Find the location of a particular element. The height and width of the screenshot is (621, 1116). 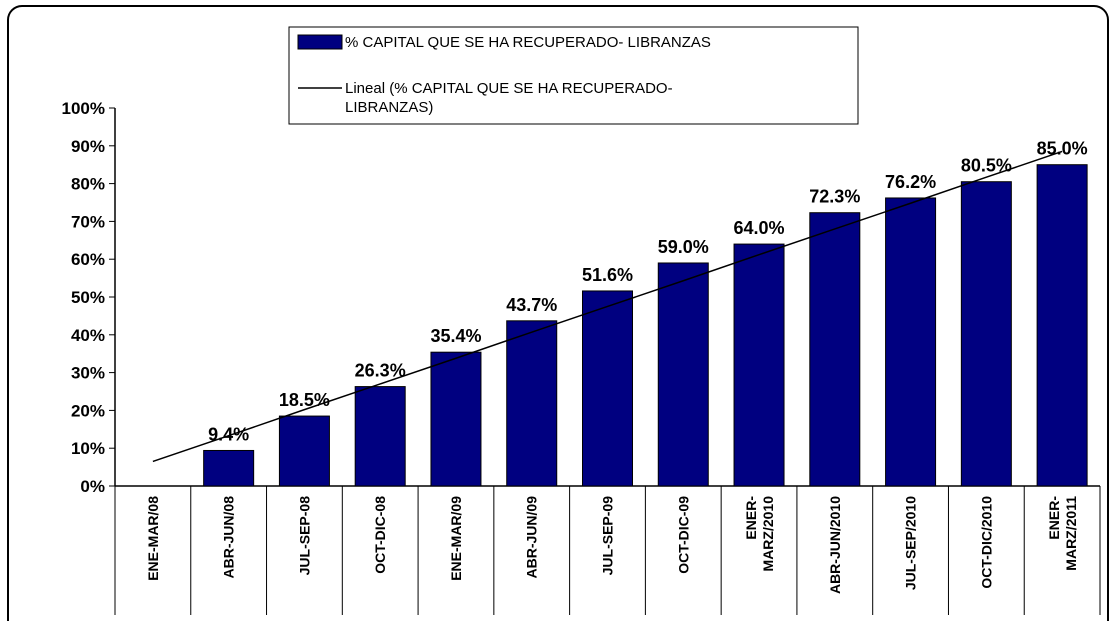

x-tick-label: ABR-JUN/09 is located at coordinates (532, 537).